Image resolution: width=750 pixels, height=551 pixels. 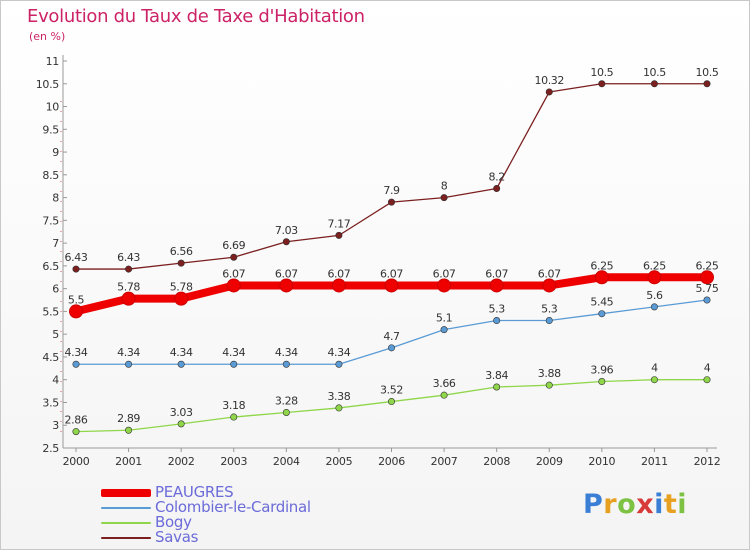 I want to click on y-tick-label: 9.5, so click(x=50, y=129).